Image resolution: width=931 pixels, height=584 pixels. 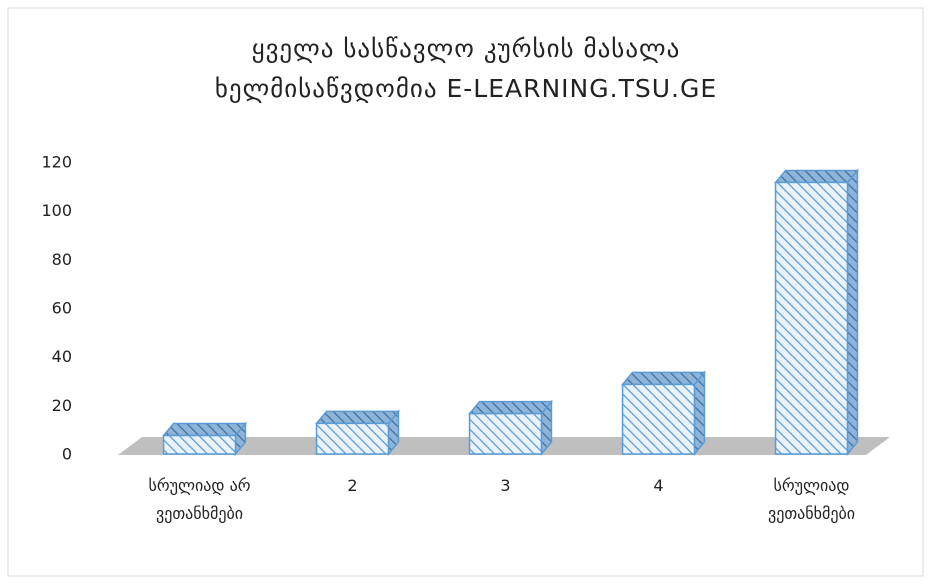 What do you see at coordinates (199, 499) in the screenshot?
I see `x-tick-label: სრულიად არ ვეთანხმები` at bounding box center [199, 499].